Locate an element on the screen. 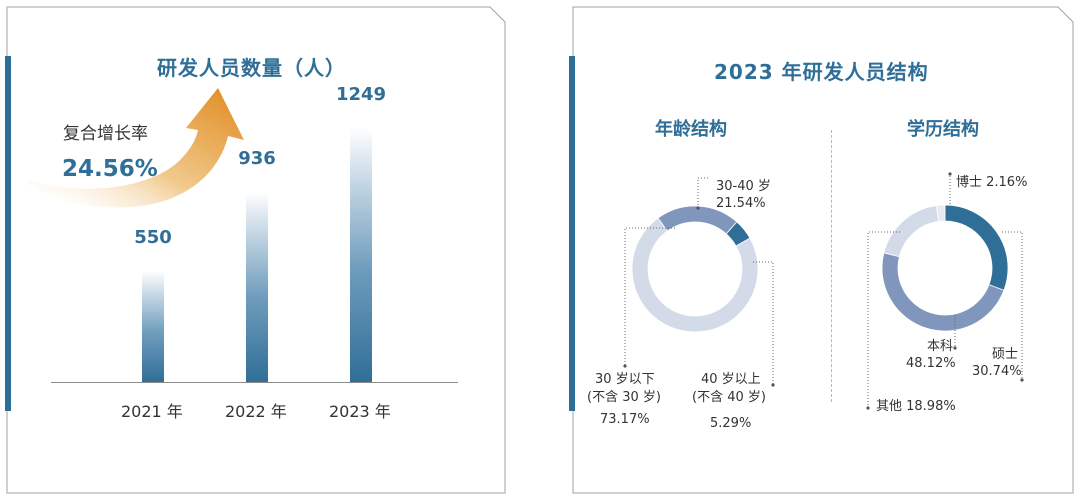 This screenshot has height=502, width=1080. age-30-40-pct: 21.54% is located at coordinates (741, 203).